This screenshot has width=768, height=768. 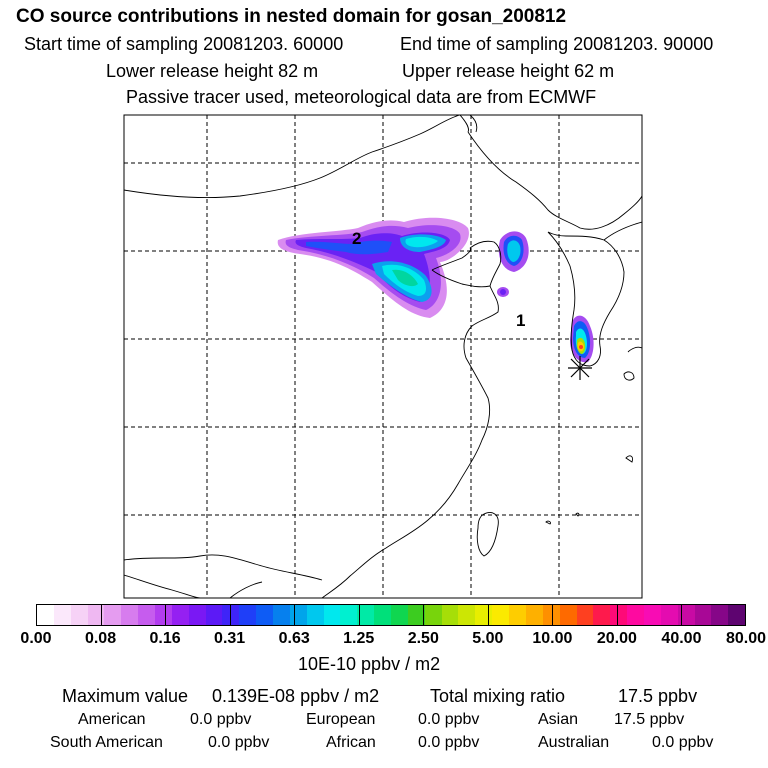 What do you see at coordinates (423, 638) in the screenshot?
I see `colorbar-tick-label: 2.50` at bounding box center [423, 638].